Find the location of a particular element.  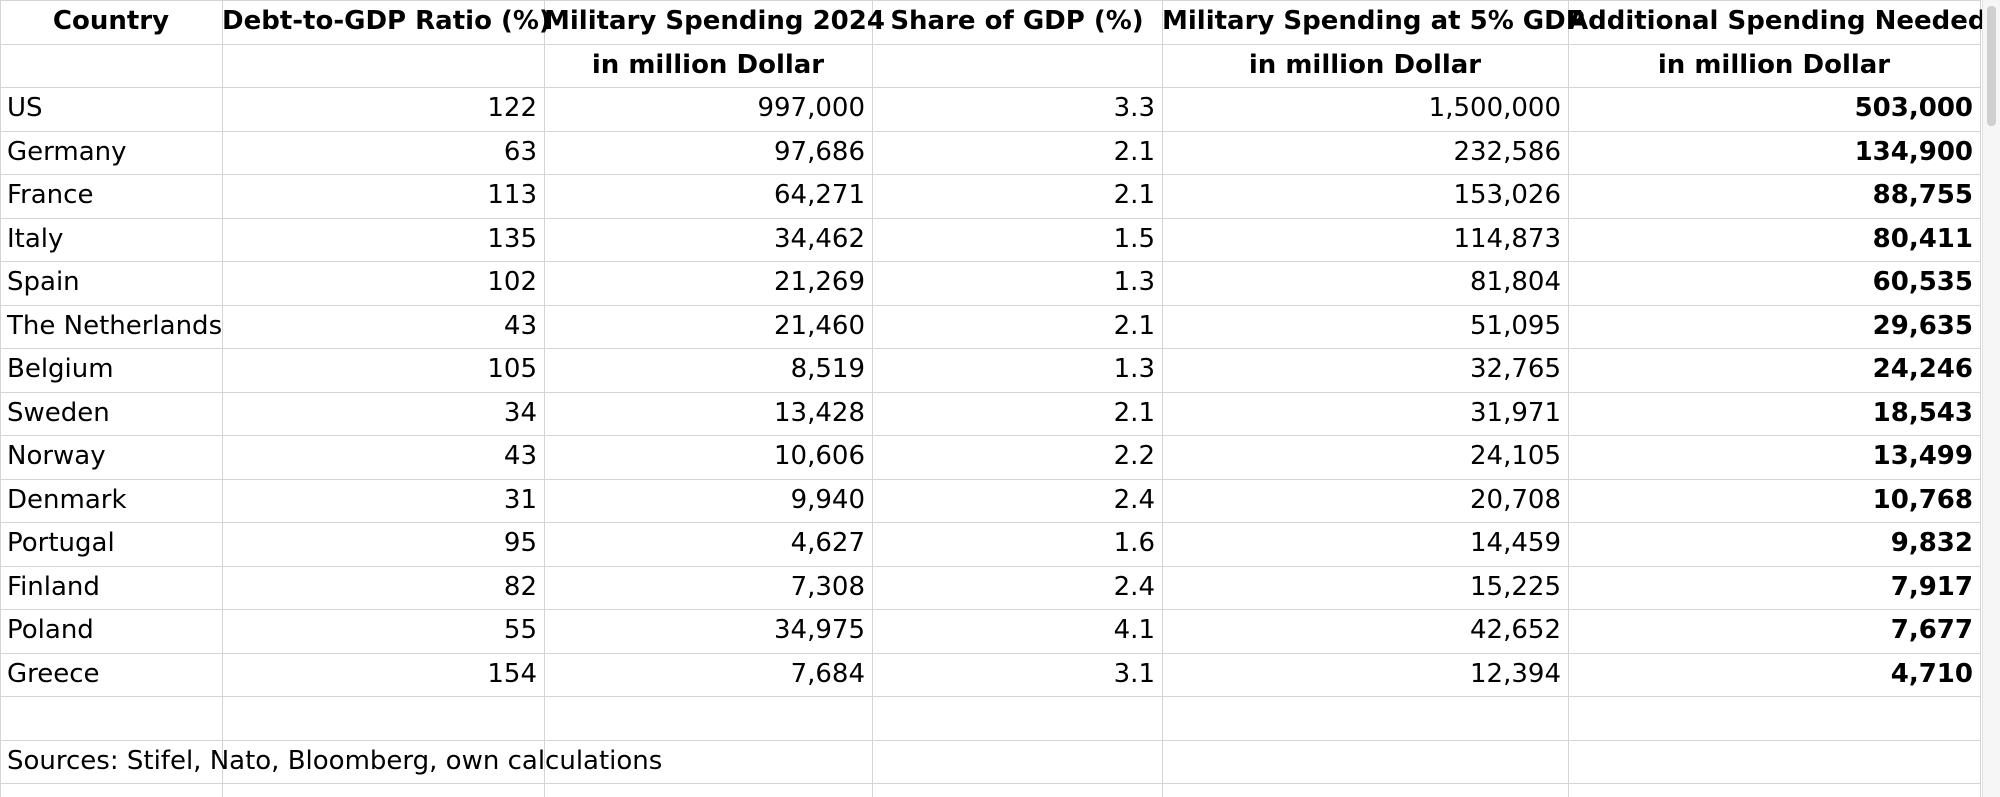

cell-additional-needed: 7,917 is located at coordinates (1931, 587).